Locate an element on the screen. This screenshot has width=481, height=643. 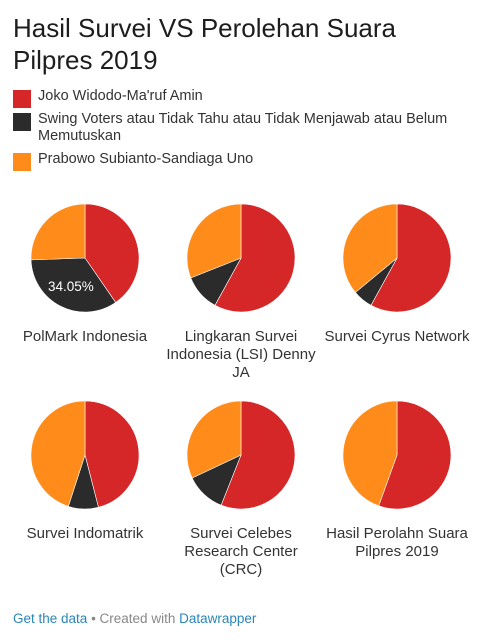
pie-chart-polmark: 34.05% PolMark Indonesia is located at coordinates (85, 274).